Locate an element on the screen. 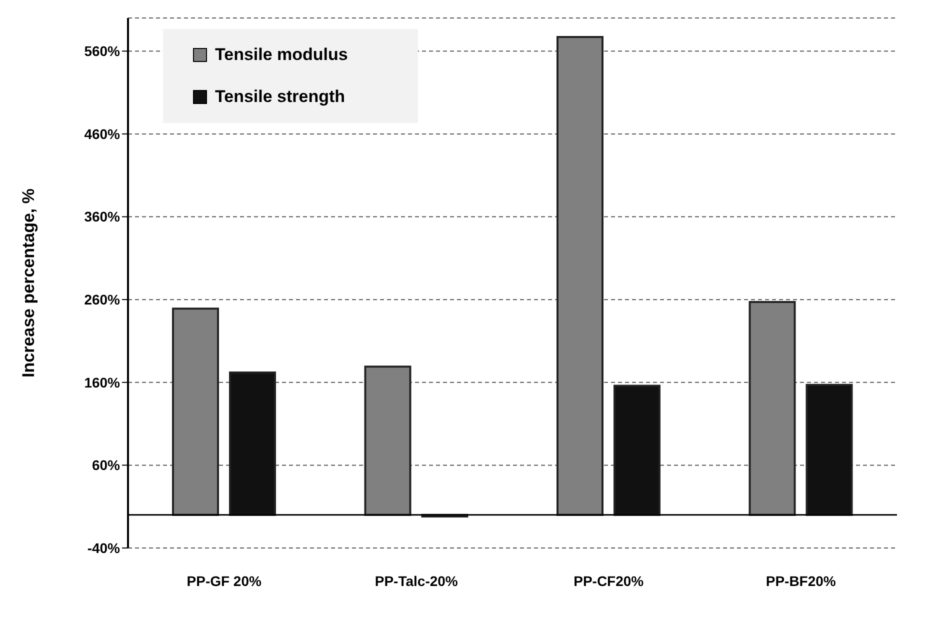  y-tick-label: 360% is located at coordinates (102, 216).